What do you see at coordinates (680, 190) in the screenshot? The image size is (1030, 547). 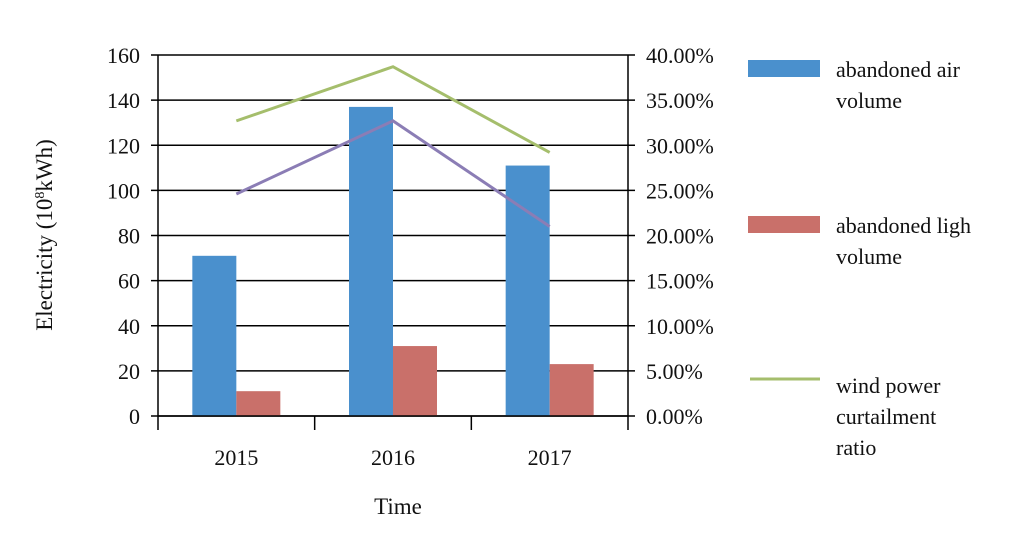 I see `y-right-tick-label: 25.00%` at bounding box center [680, 190].